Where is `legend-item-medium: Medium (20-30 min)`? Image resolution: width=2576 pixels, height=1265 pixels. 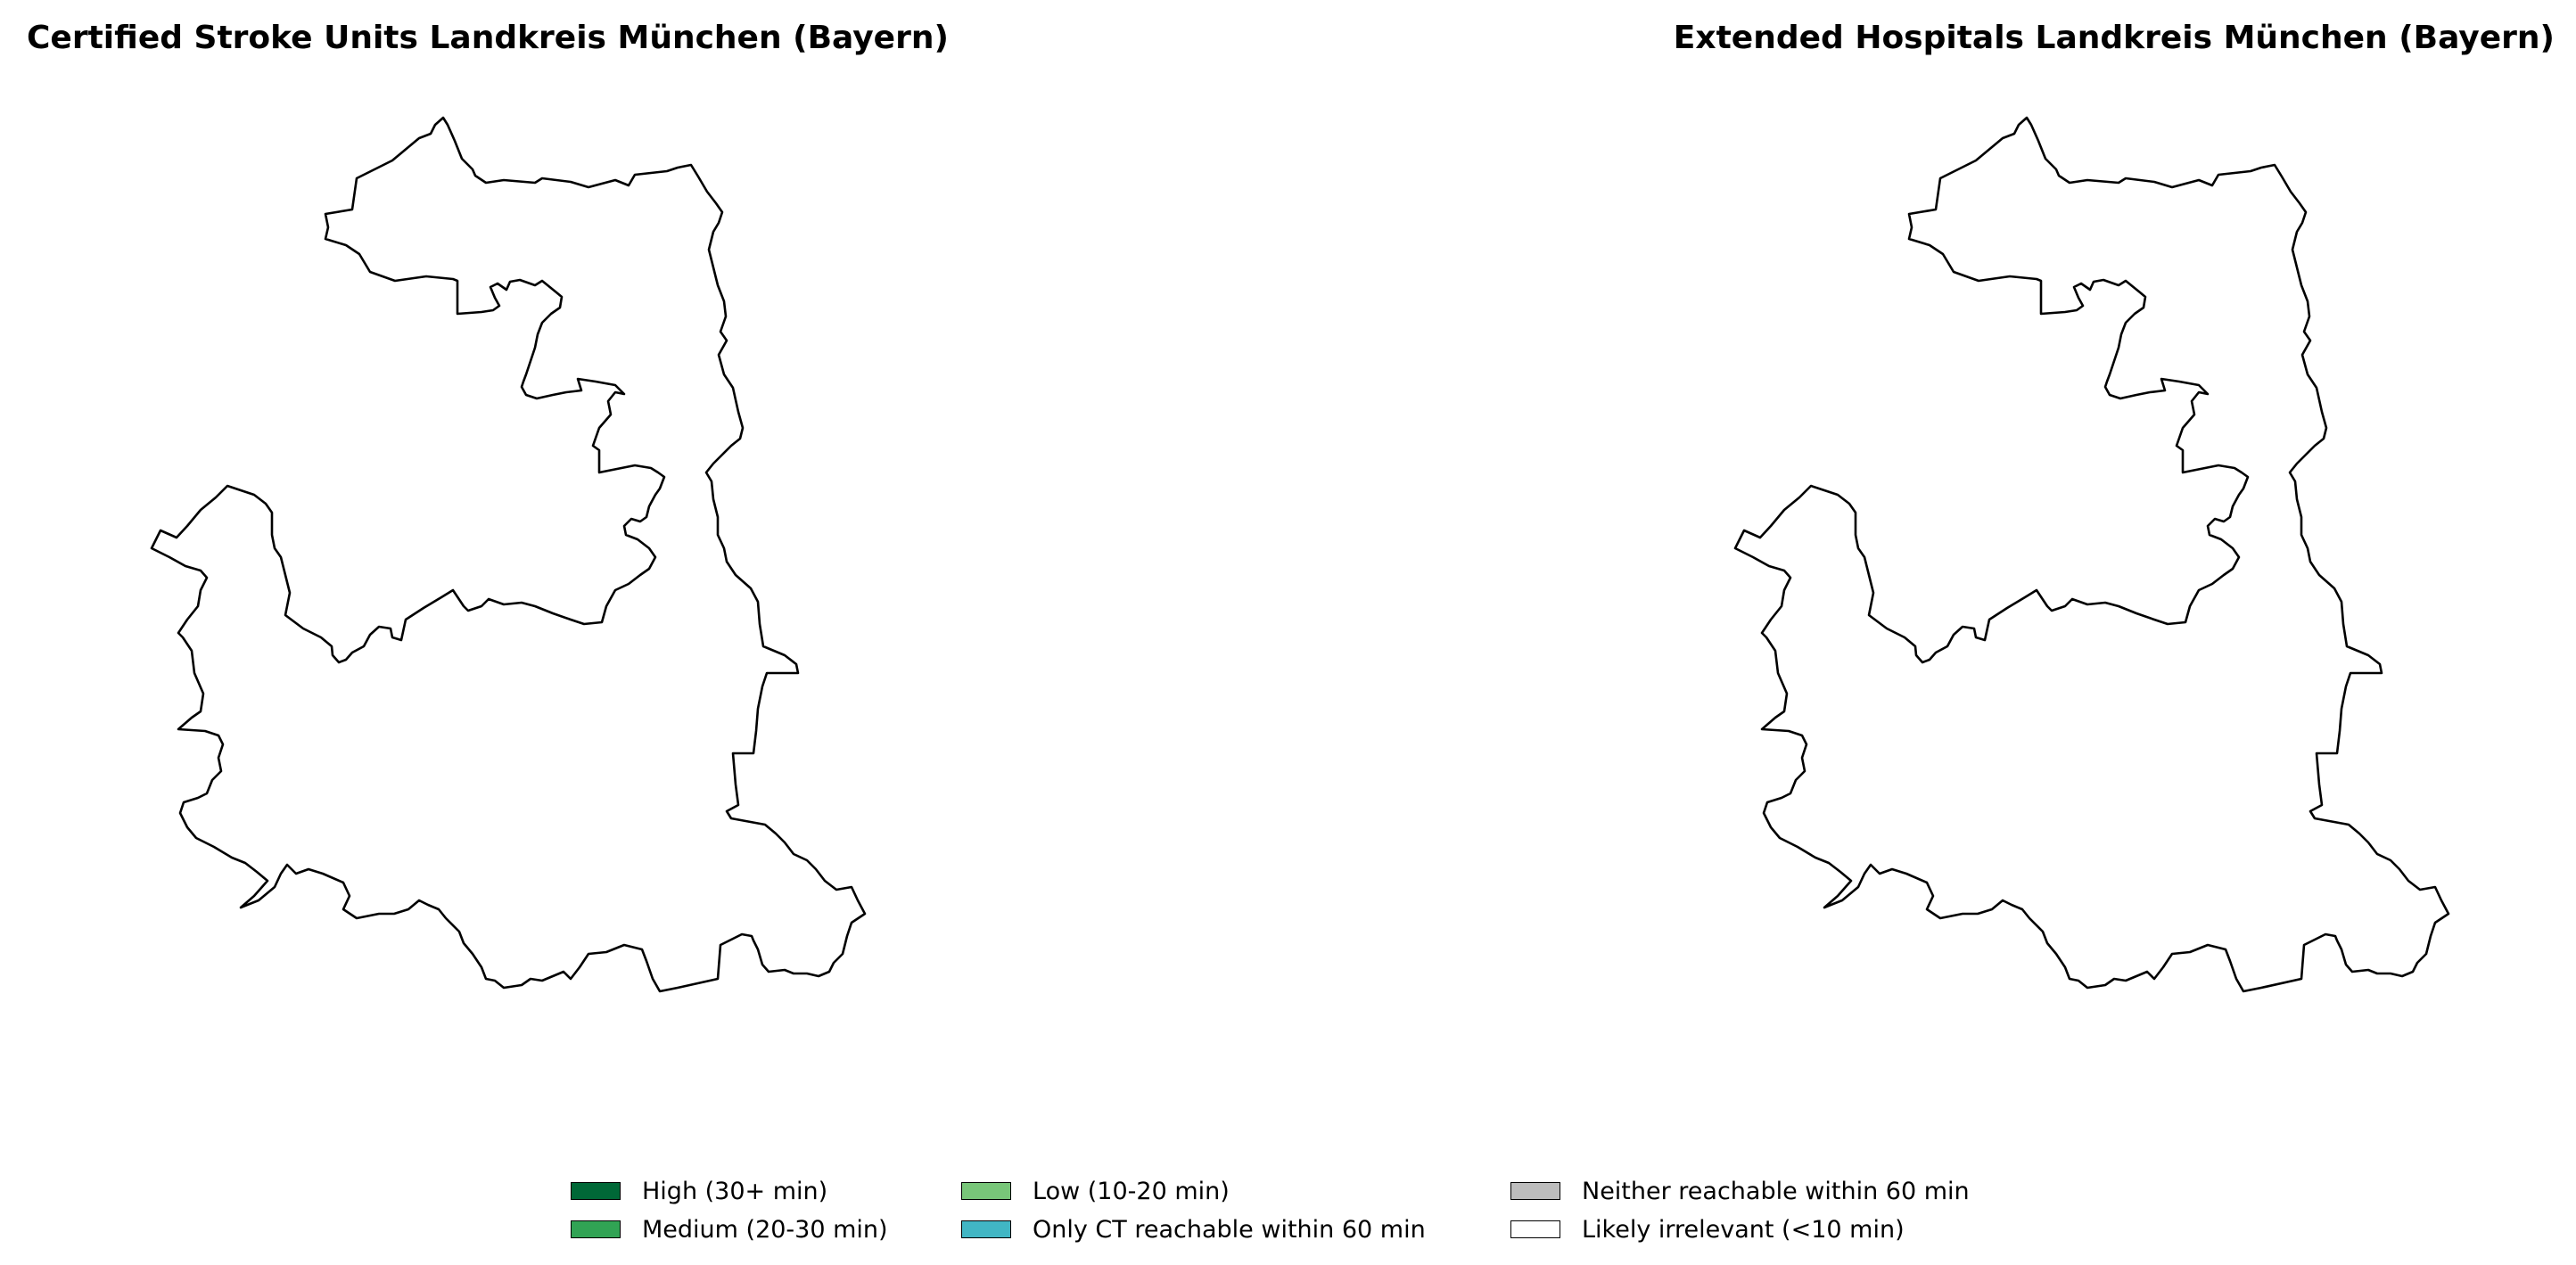 legend-item-medium: Medium (20-30 min) is located at coordinates (729, 1229).